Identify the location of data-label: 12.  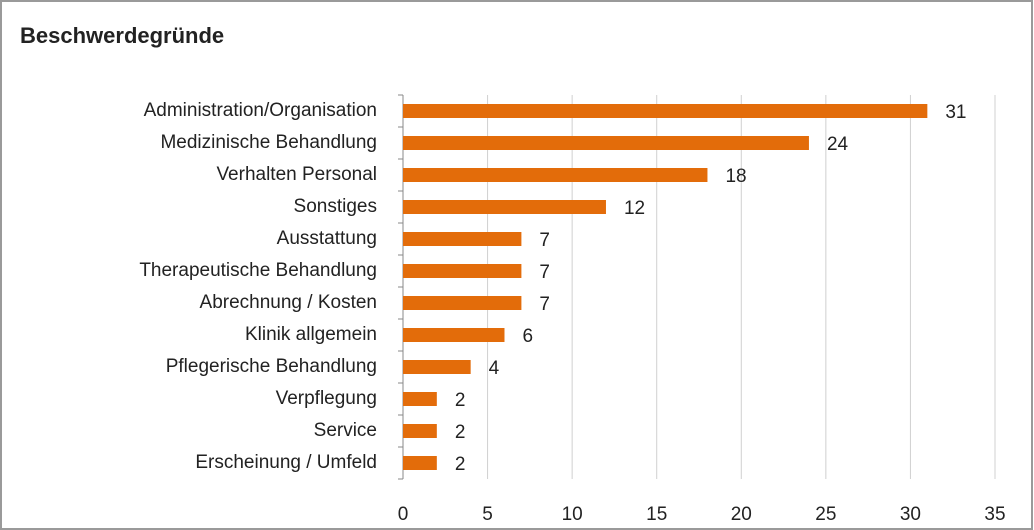
(634, 208).